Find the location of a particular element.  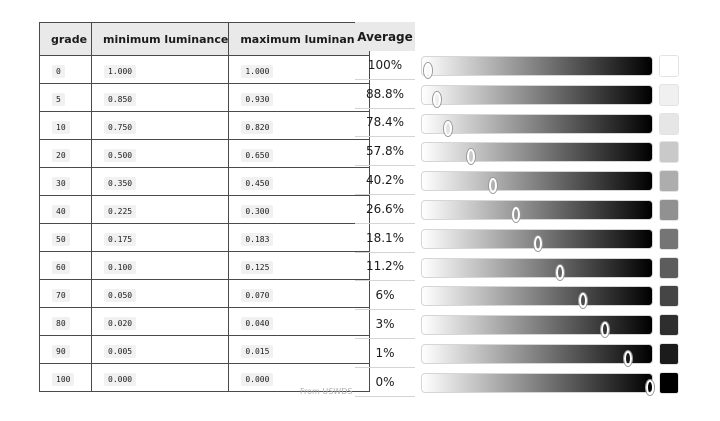

max-luminance-cell-value: 0.300 is located at coordinates (257, 211).